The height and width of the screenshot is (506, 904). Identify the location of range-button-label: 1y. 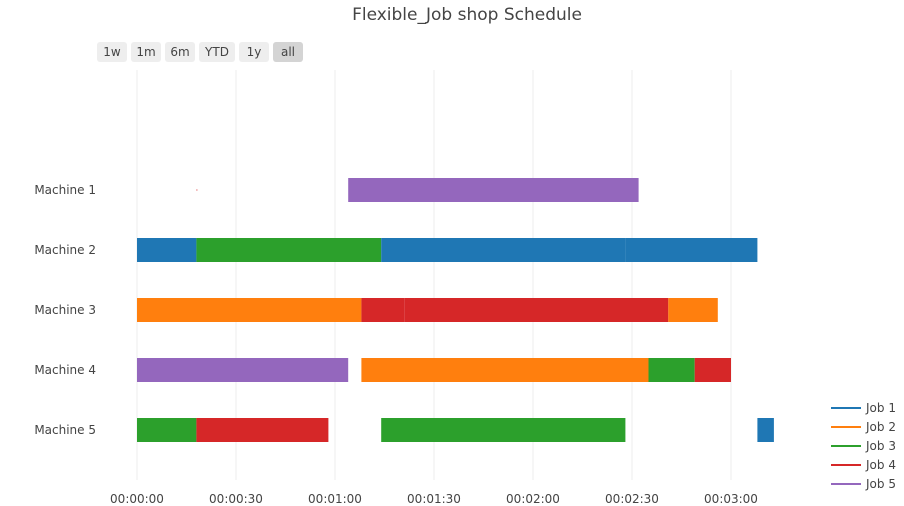
(254, 52).